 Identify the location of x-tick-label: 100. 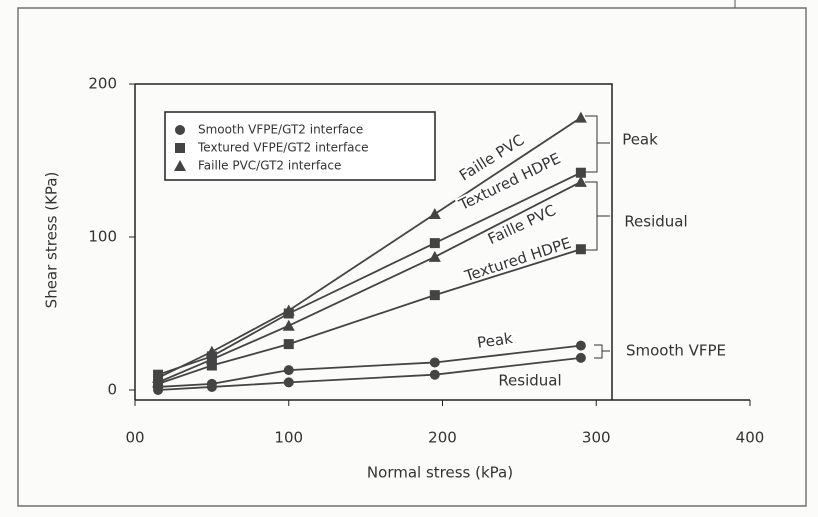
(288, 438).